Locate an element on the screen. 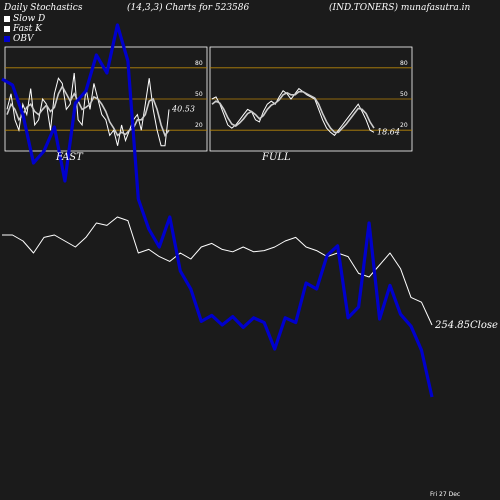 The image size is (500, 500). legend-item: OBV is located at coordinates (24, 39).